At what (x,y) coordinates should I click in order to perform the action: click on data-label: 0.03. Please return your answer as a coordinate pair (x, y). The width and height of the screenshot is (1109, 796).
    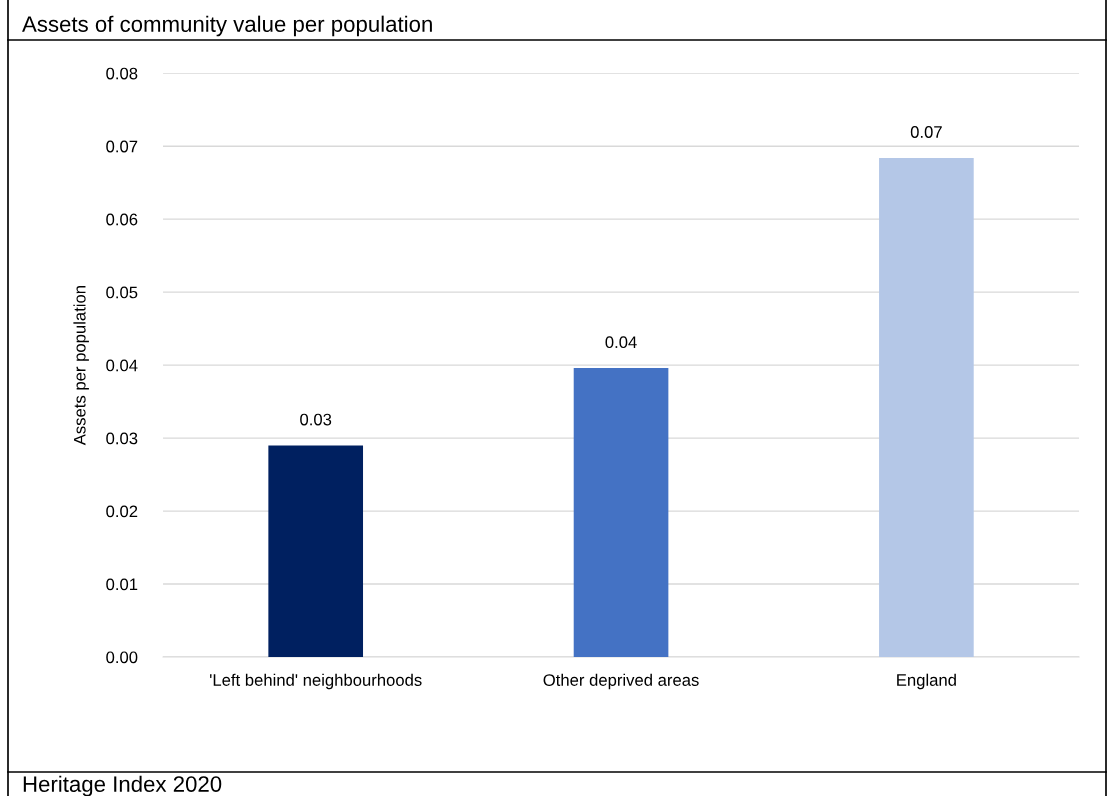
    Looking at the image, I should click on (316, 419).